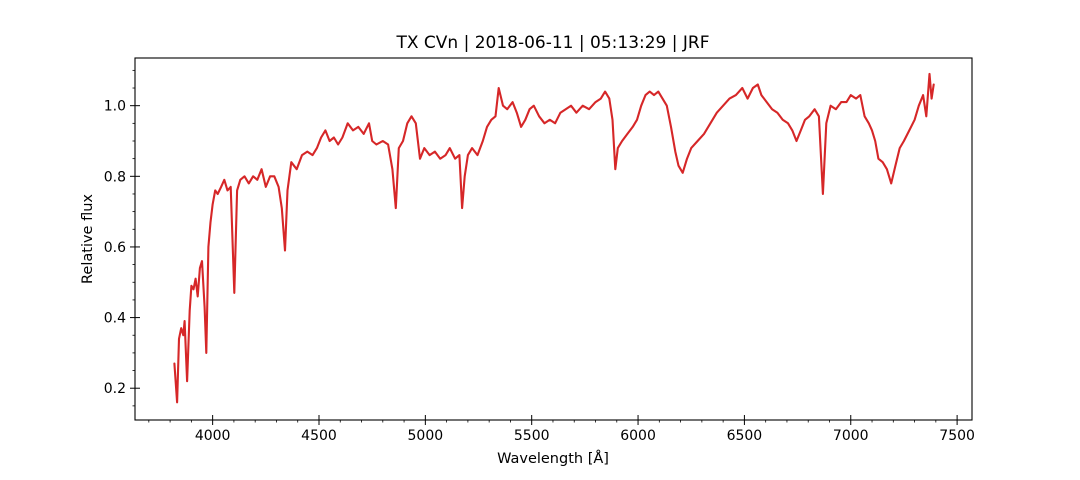 This screenshot has height=480, width=1080. Describe the element at coordinates (213, 436) in the screenshot. I see `x-tick-label: 4000` at that location.